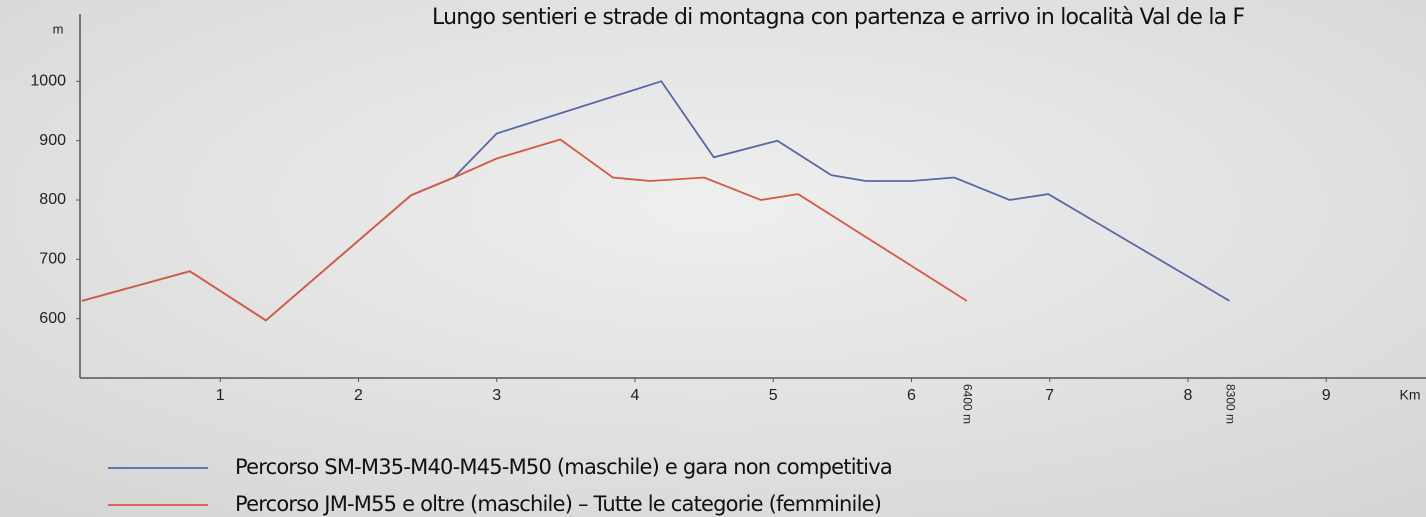 This screenshot has height=517, width=1426. What do you see at coordinates (52, 199) in the screenshot?
I see `y-tick-label: 800` at bounding box center [52, 199].